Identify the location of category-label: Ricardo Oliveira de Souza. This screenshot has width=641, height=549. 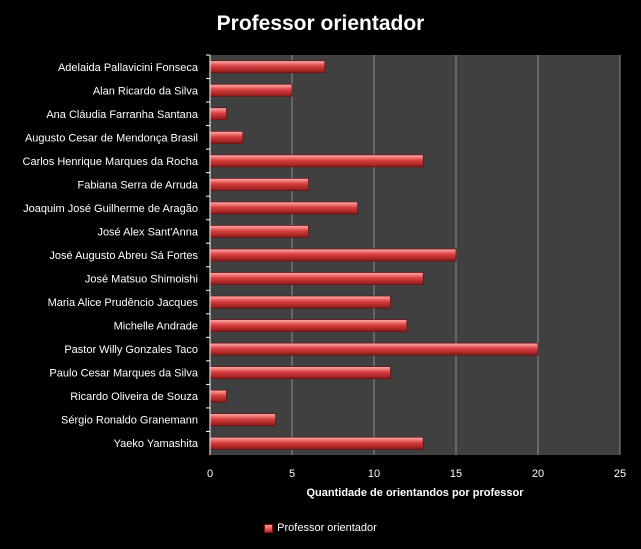
(134, 397).